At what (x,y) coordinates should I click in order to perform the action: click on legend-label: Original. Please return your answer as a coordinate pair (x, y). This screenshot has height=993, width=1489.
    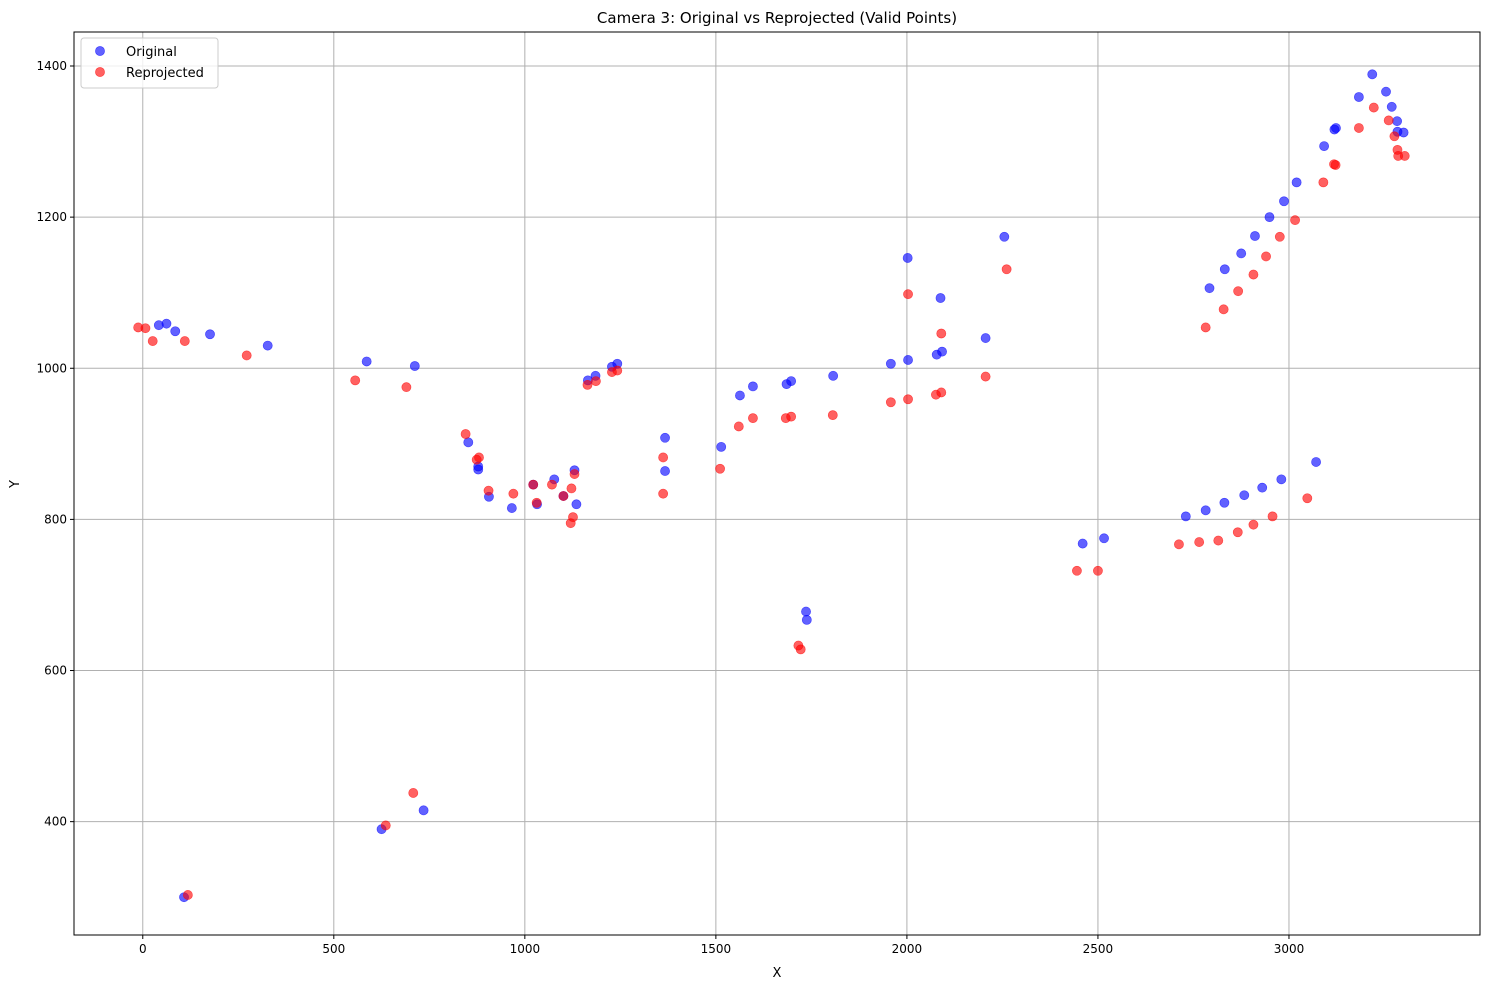
    Looking at the image, I should click on (151, 52).